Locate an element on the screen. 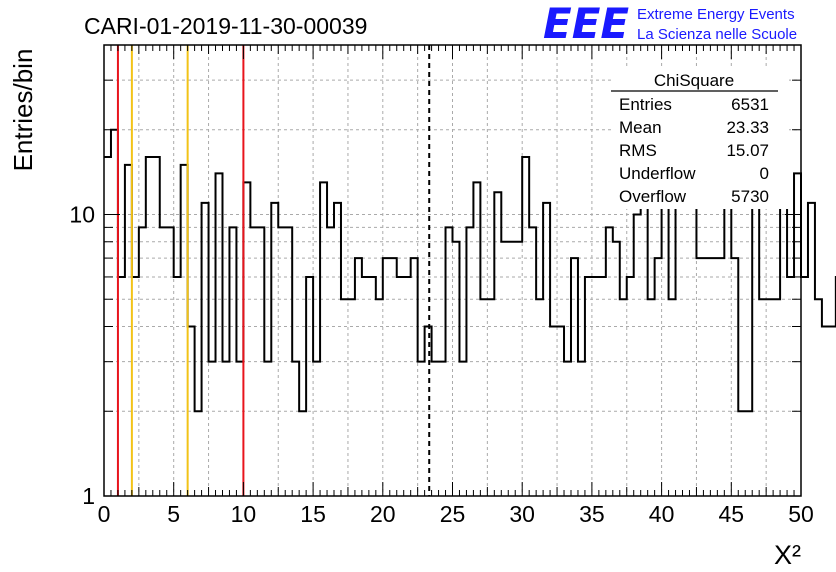 The image size is (836, 572). y-axis-label: Entries/bin is located at coordinates (23, 110).